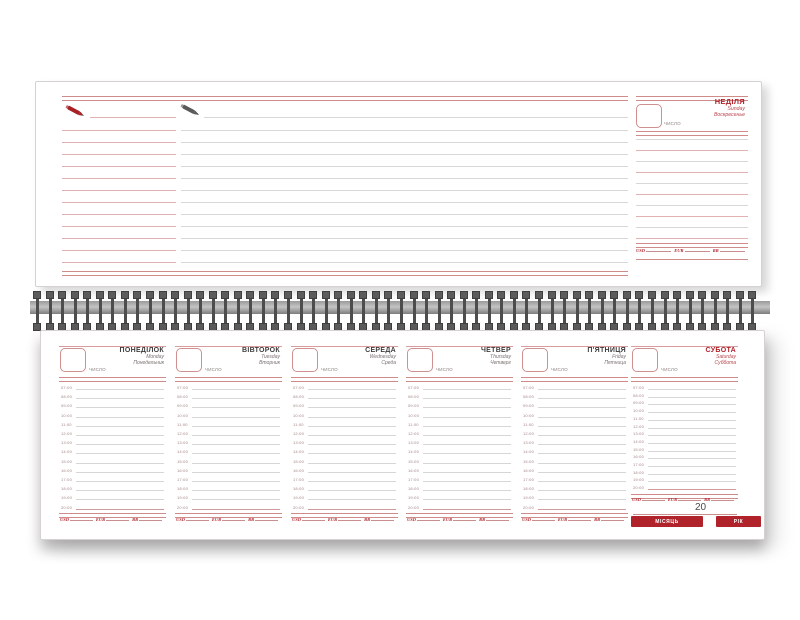 Image resolution: width=800 pixels, height=620 pixels. What do you see at coordinates (459, 419) in the screenshot?
I see `time-row: 10:00` at bounding box center [459, 419].